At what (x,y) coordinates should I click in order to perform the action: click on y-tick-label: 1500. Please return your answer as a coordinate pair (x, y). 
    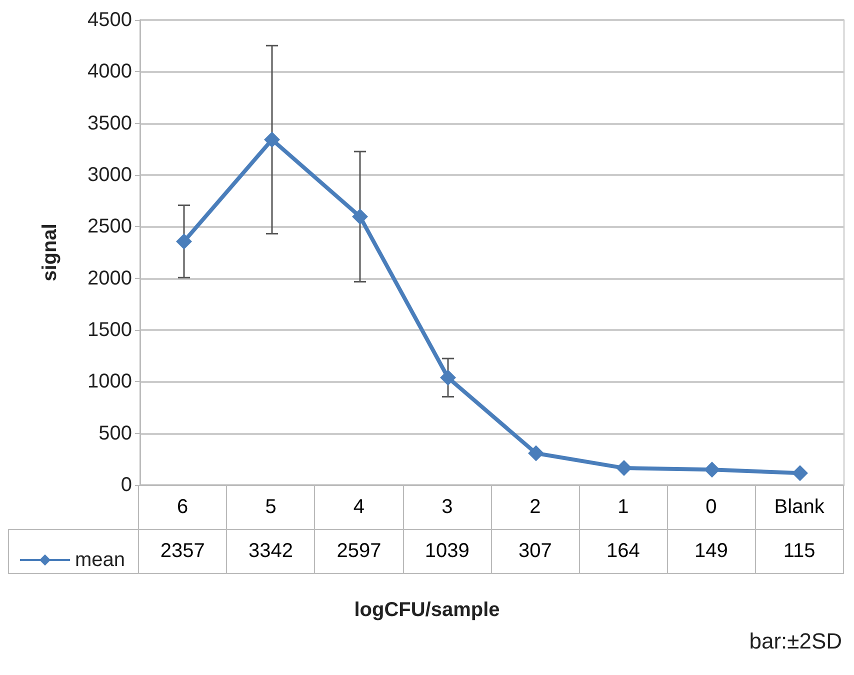
    Looking at the image, I should click on (110, 330).